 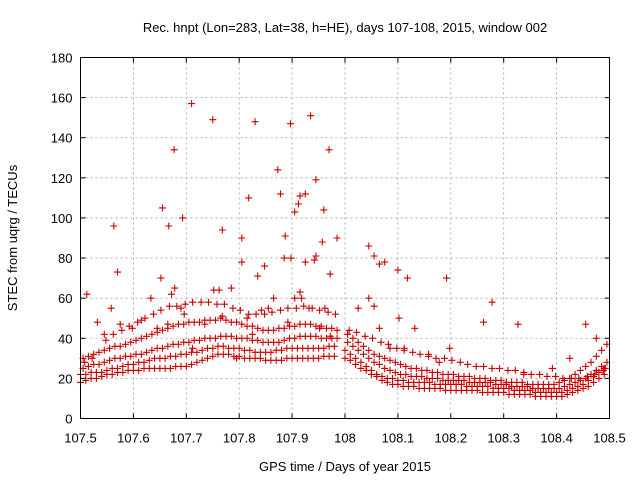 I want to click on x-tick-label: 108.4, so click(x=556, y=438).